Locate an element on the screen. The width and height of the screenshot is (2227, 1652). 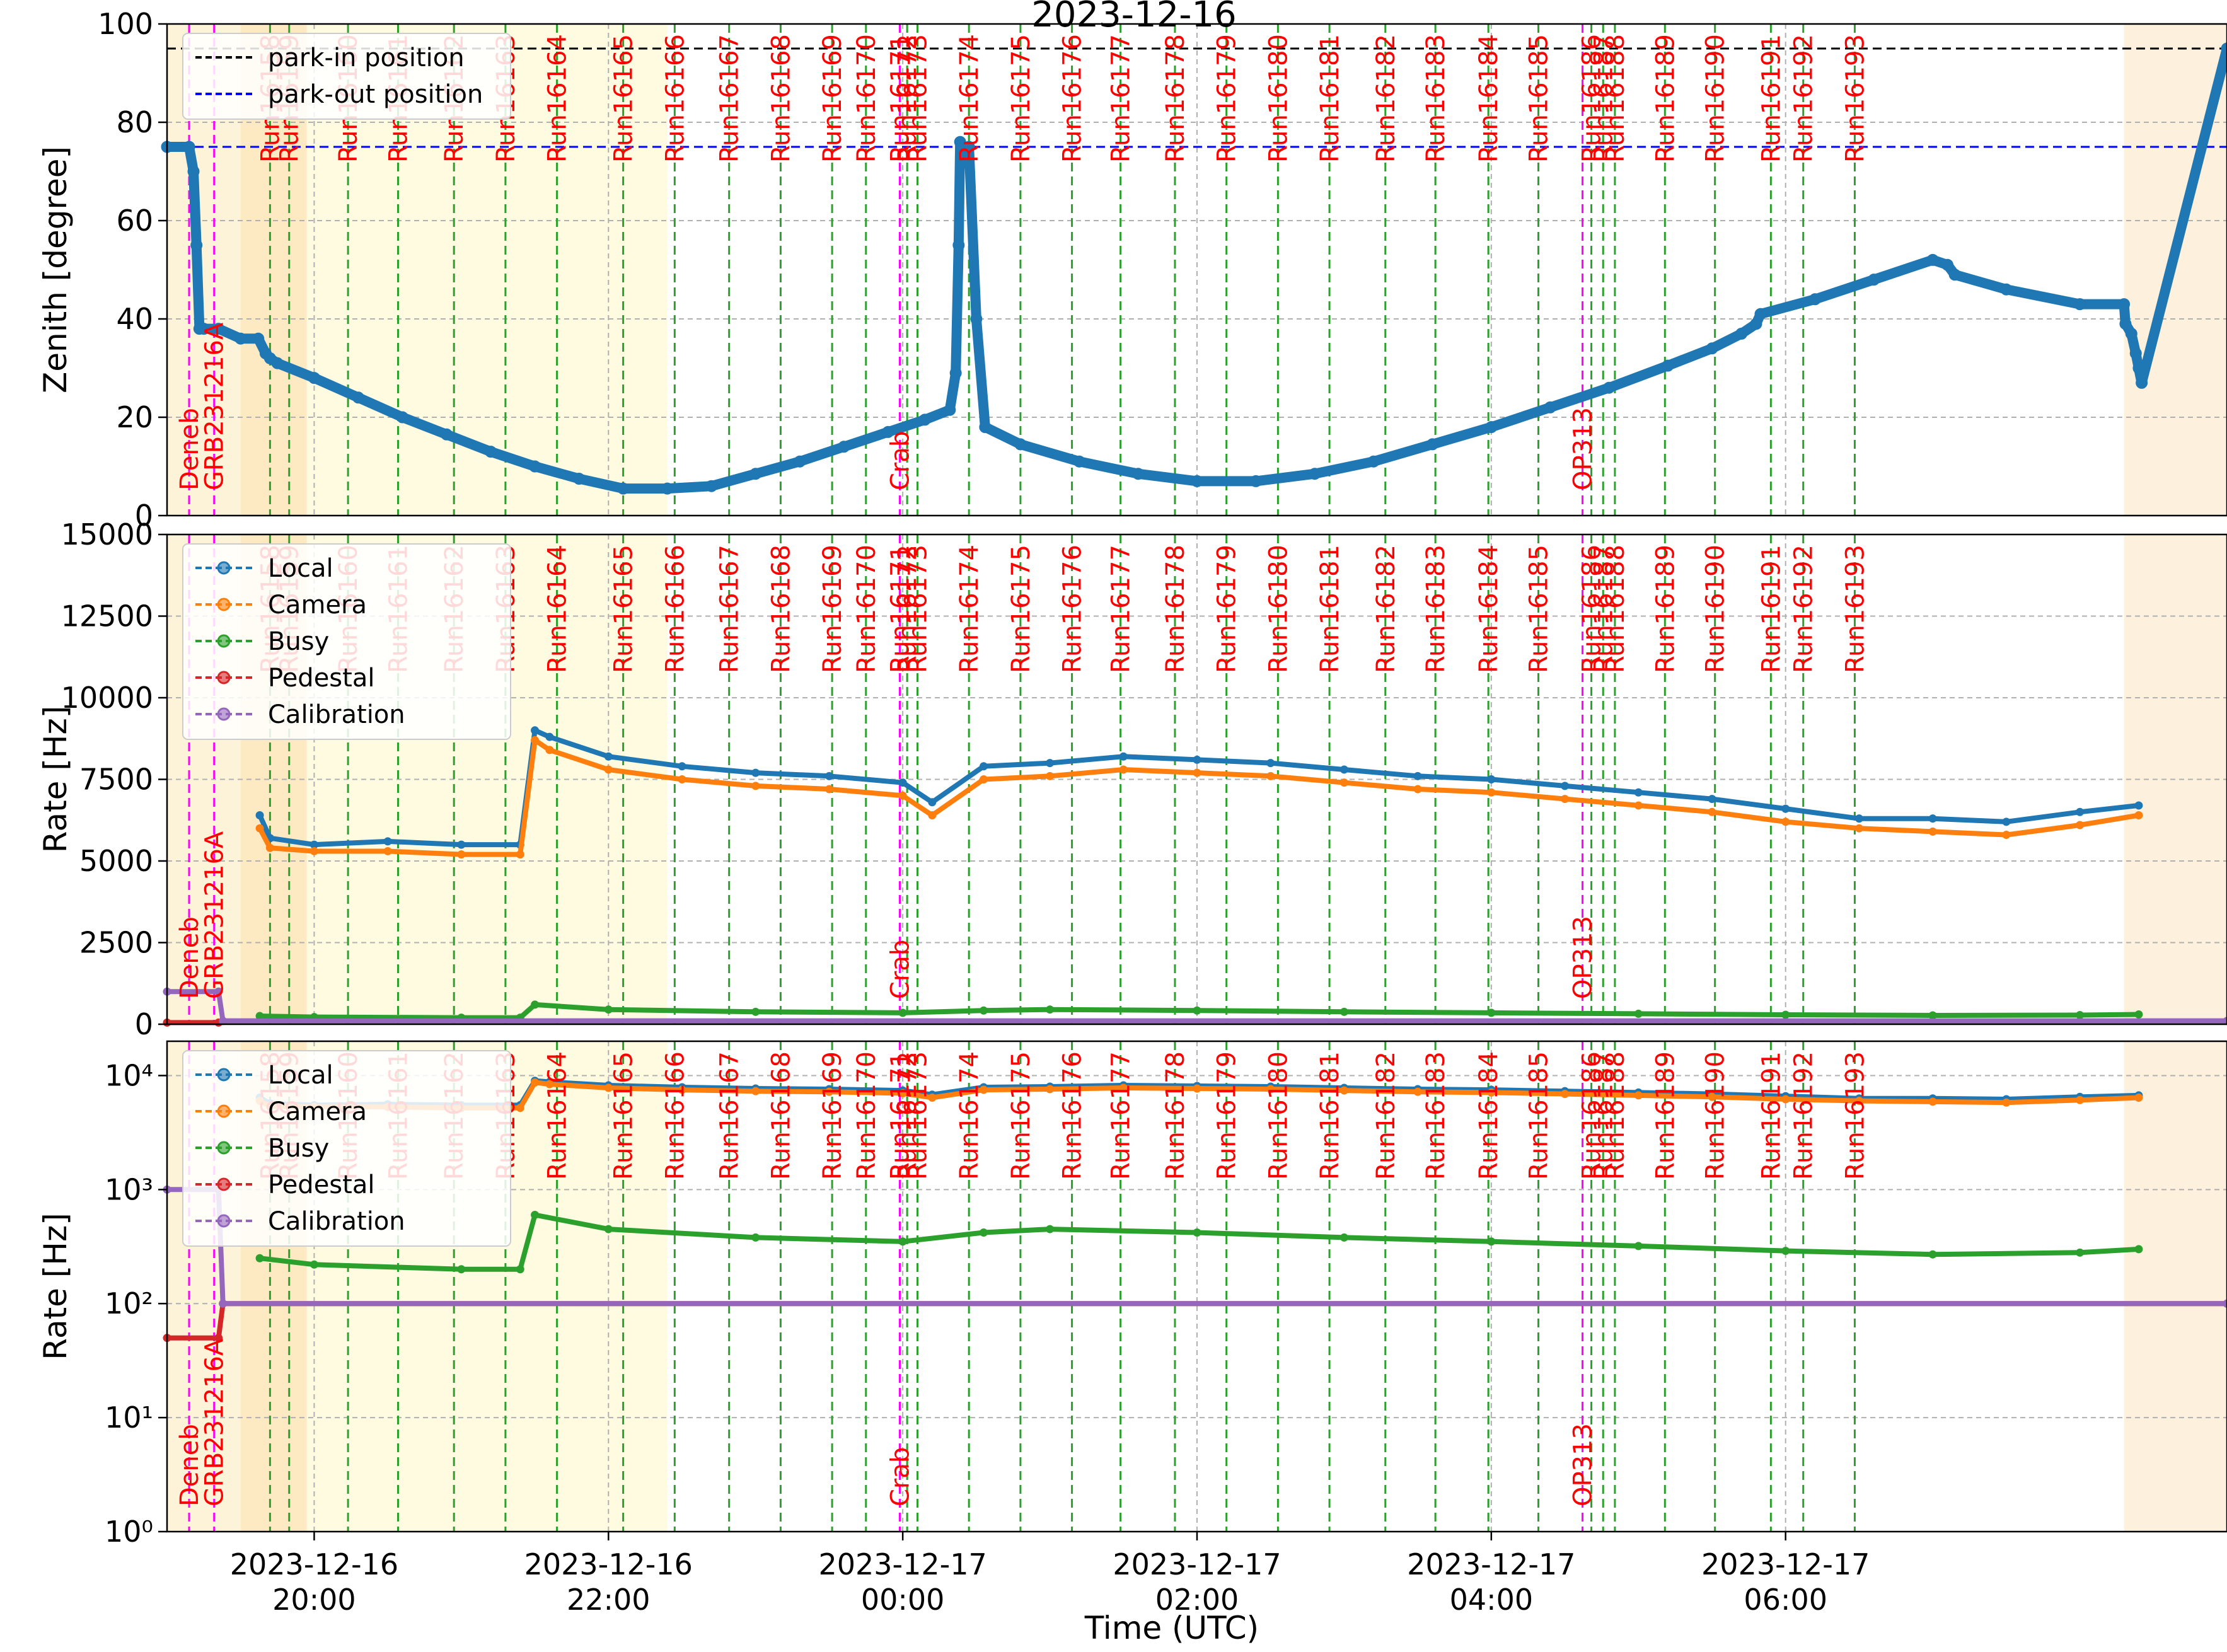
zenith-ytick-label-5: 100 is located at coordinates (125, 24).